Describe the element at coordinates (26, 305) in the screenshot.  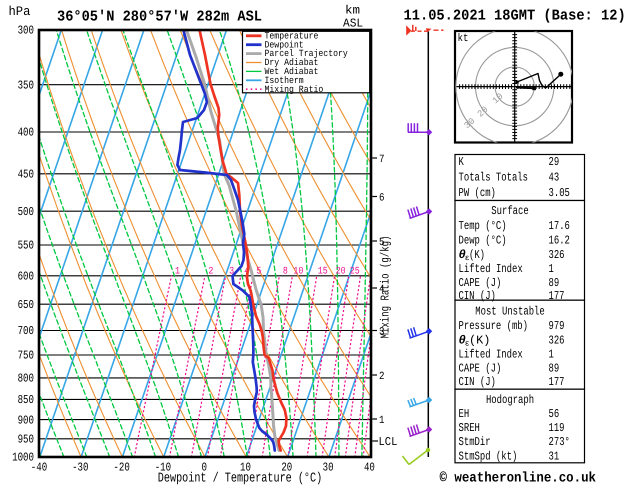
I see `svg-text: 650` at that location.